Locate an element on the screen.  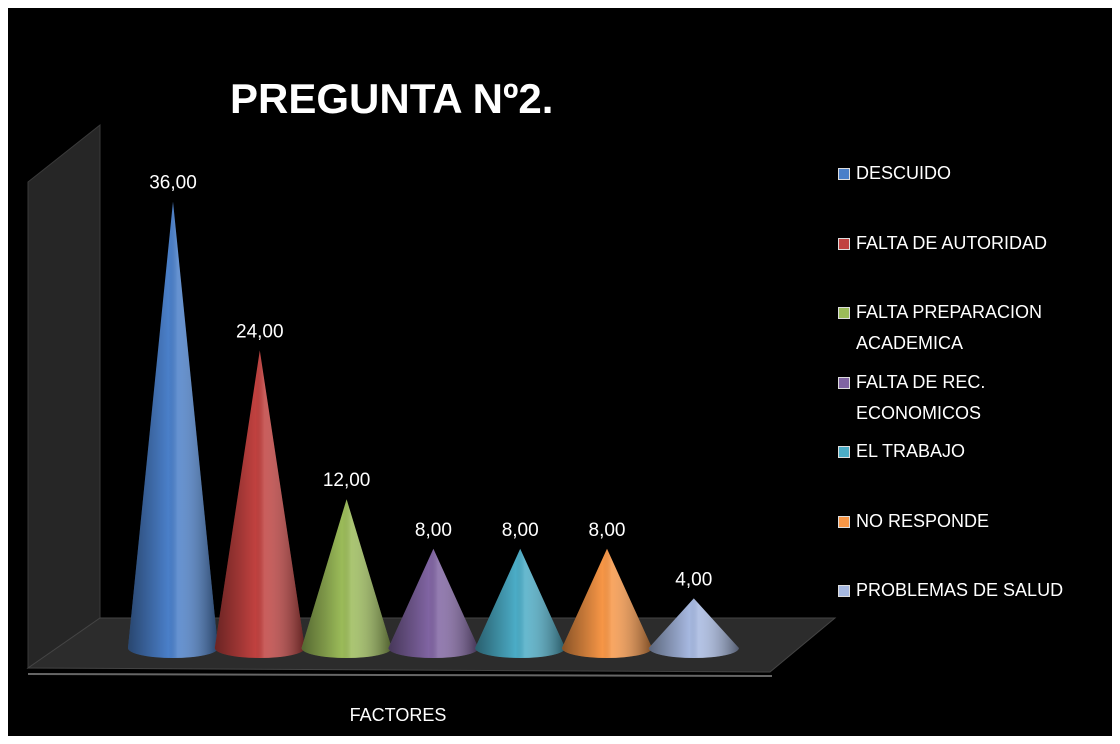
value-label: 4,00 is located at coordinates (693, 579).